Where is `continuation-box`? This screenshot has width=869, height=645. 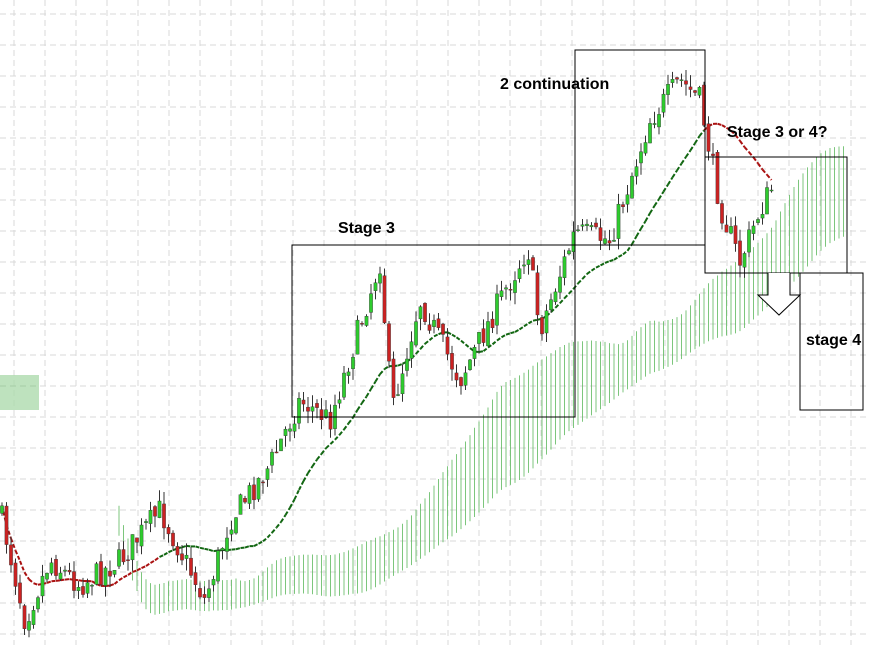 continuation-box is located at coordinates (640, 147).